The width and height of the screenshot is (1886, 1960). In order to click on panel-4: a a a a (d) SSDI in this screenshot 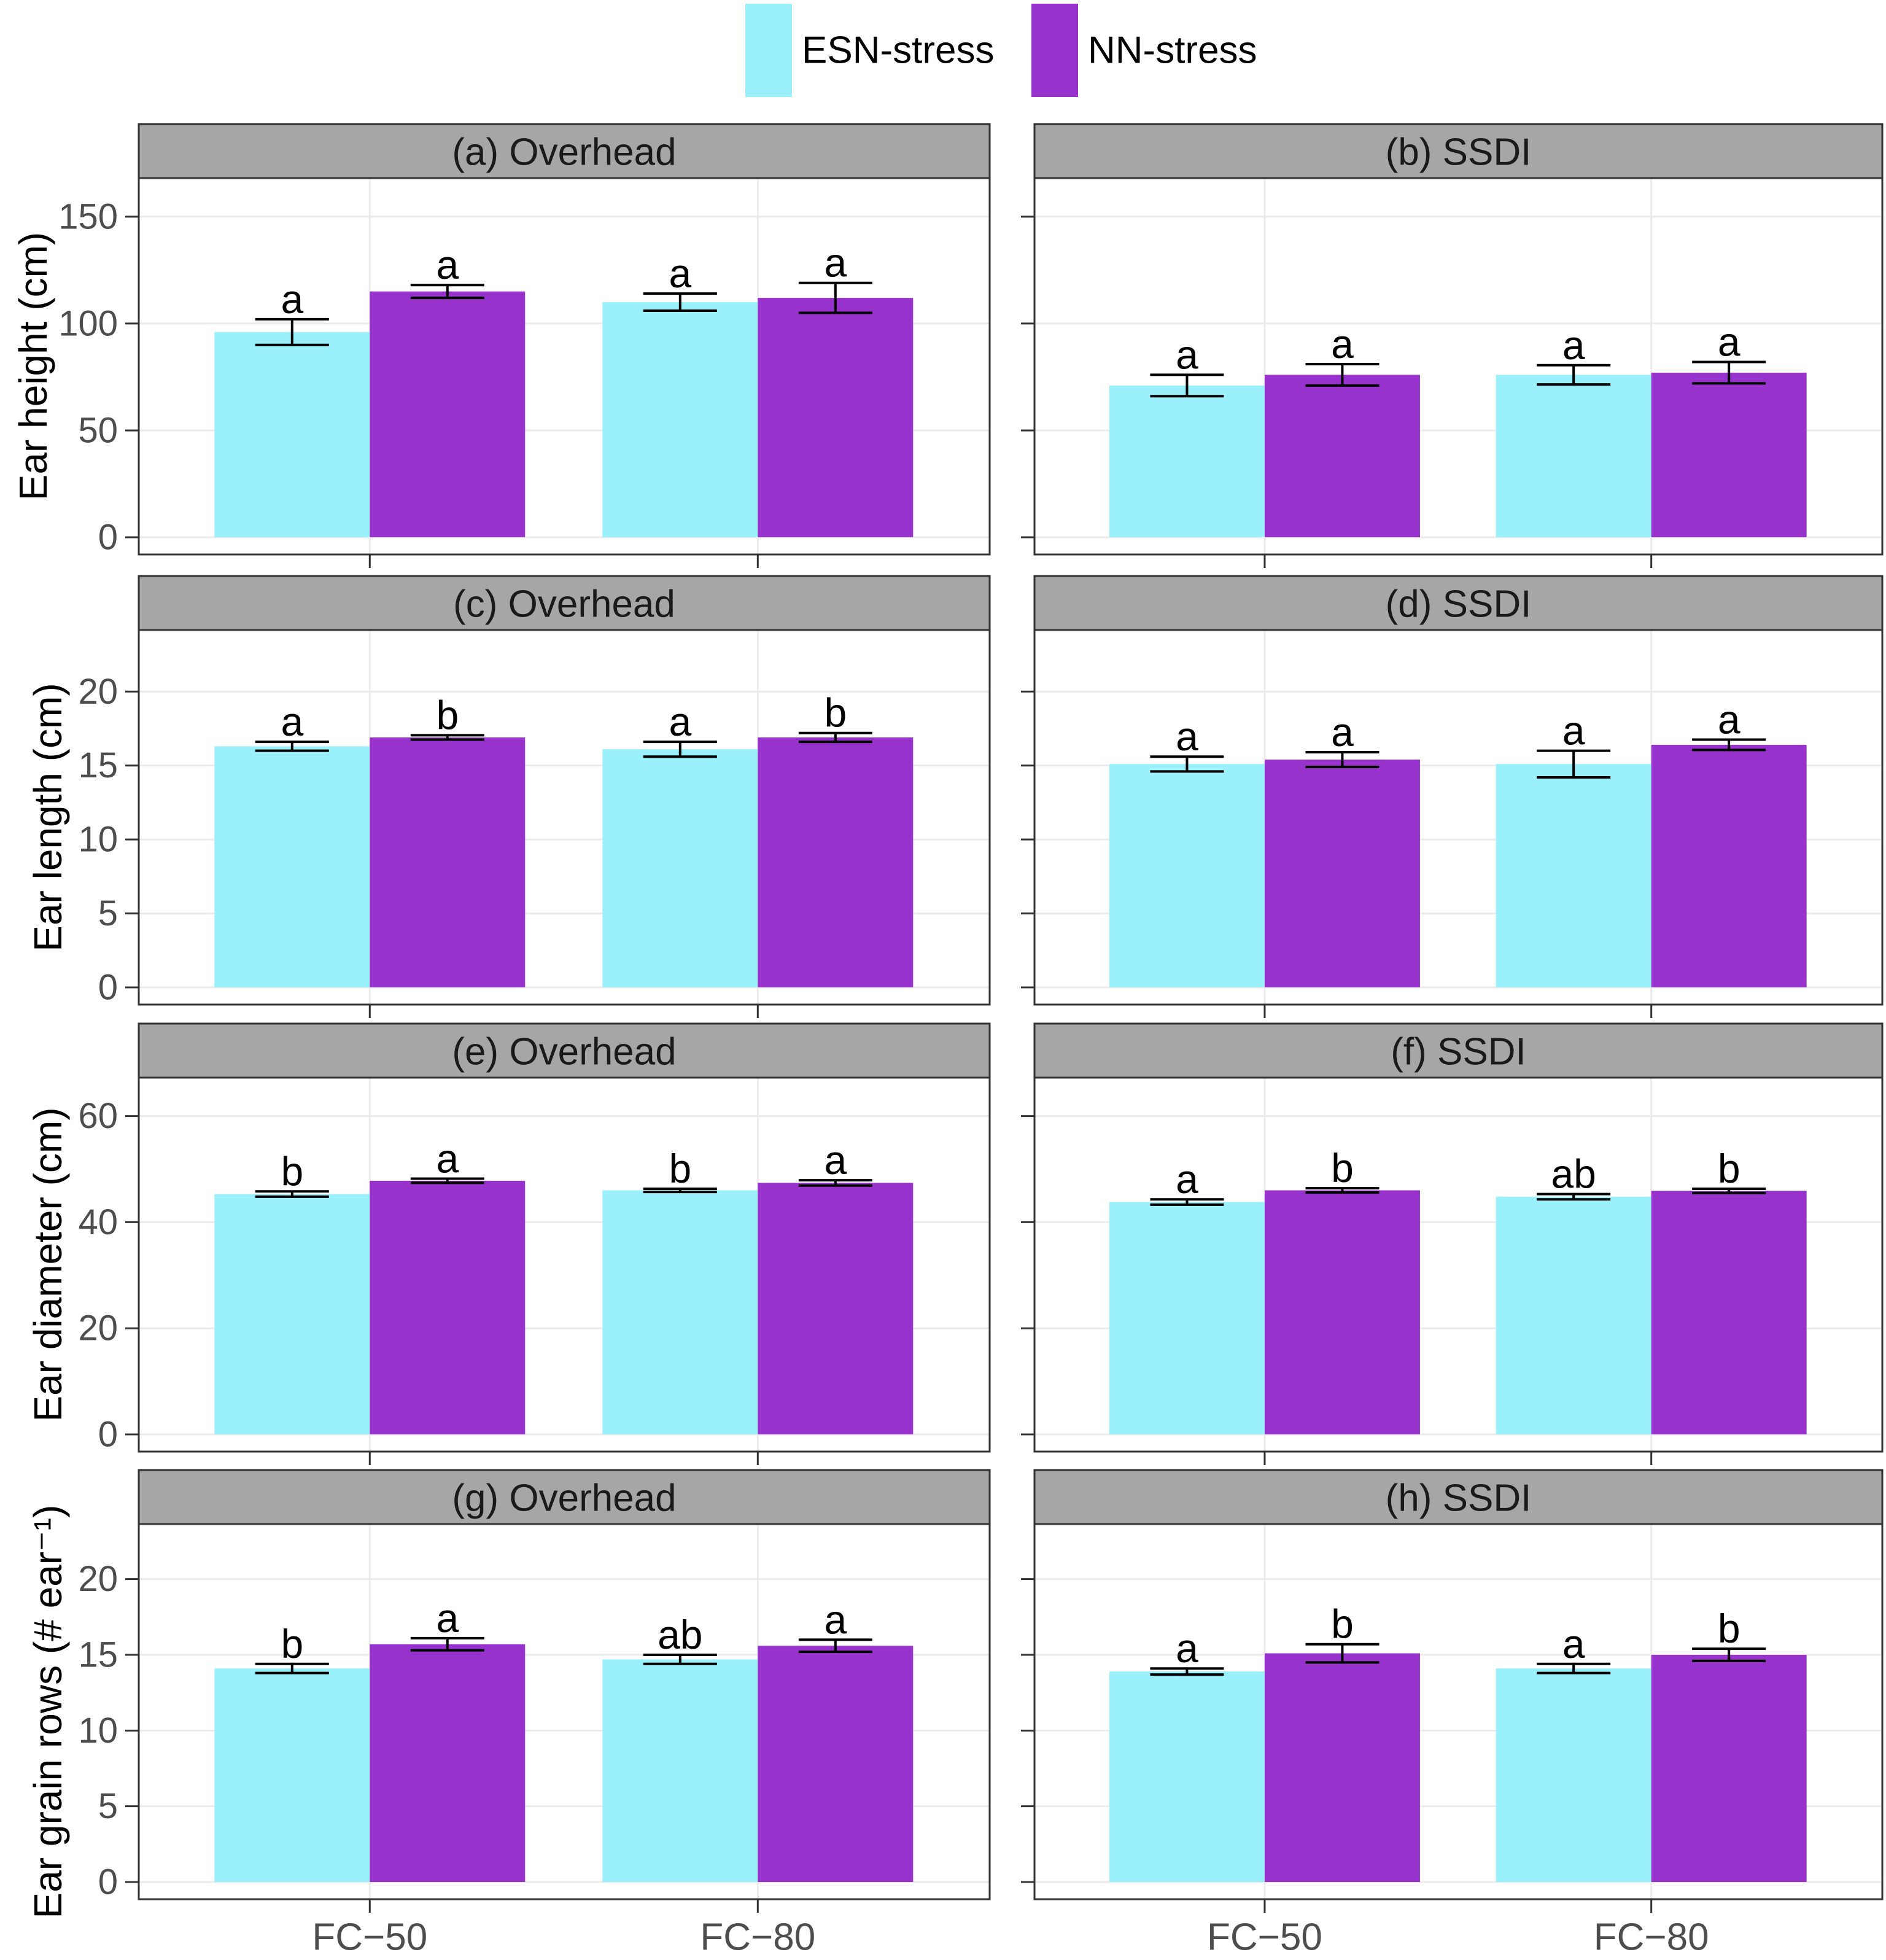, I will do `click(1452, 796)`.